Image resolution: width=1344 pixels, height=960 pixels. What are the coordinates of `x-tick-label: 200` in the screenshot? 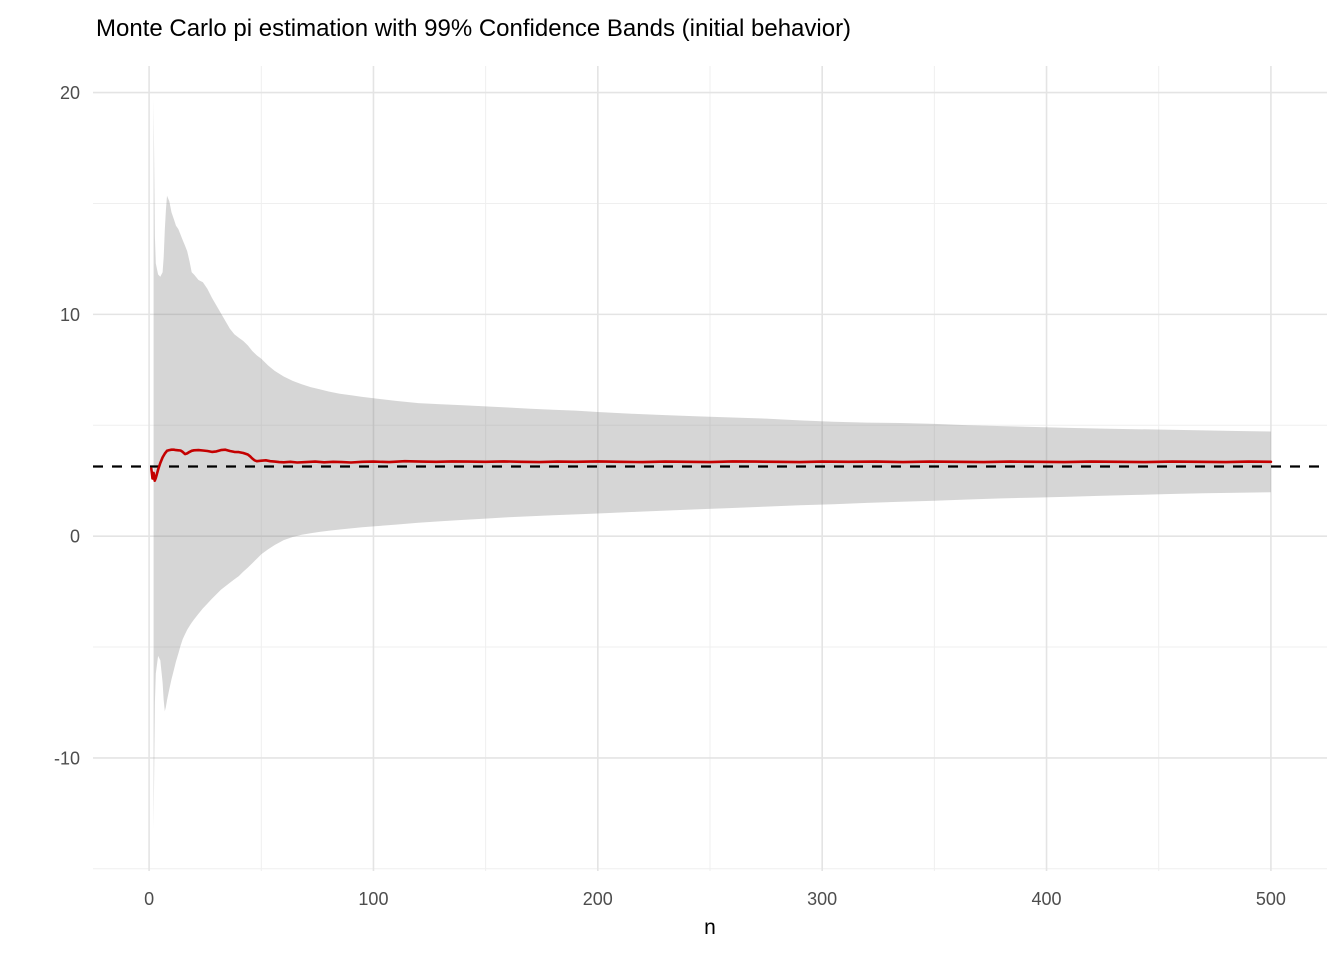 It's located at (598, 899).